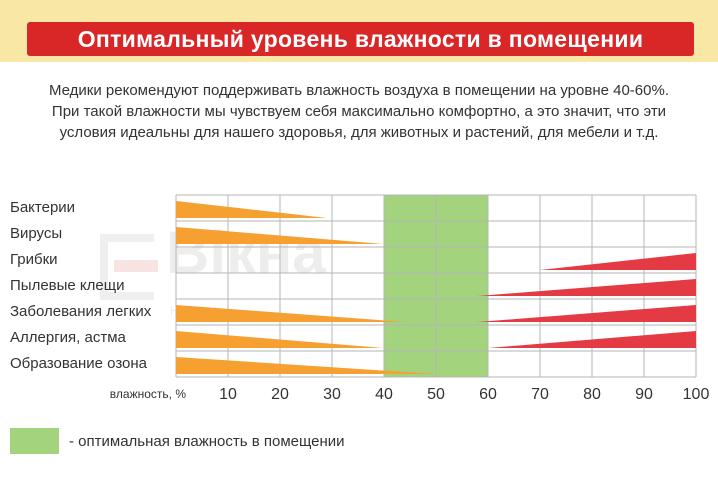 Image resolution: width=718 pixels, height=478 pixels. Describe the element at coordinates (488, 394) in the screenshot. I see `x-tick-label: 60` at that location.